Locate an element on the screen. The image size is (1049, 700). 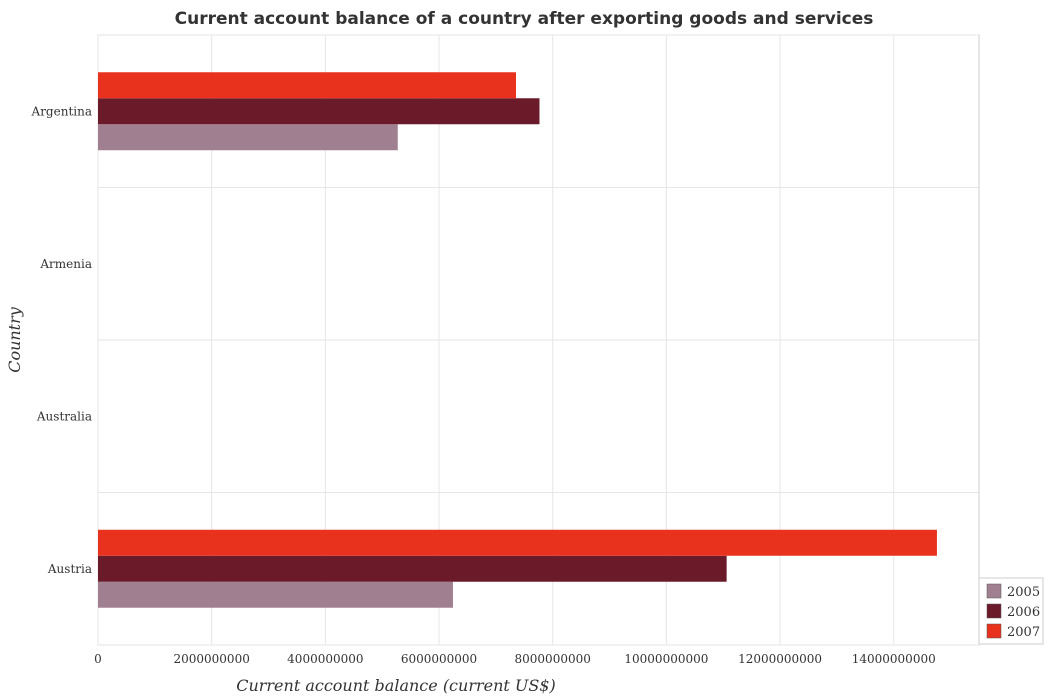
legend: 2005 2006 2007 is located at coordinates (1011, 611).